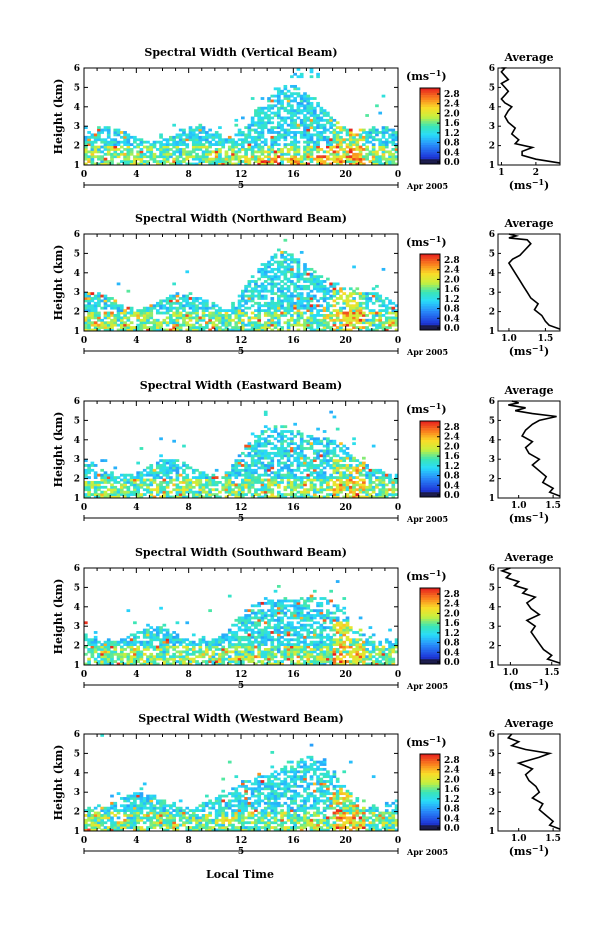 The height and width of the screenshot is (929, 614). What do you see at coordinates (293, 175) in the screenshot?
I see `x-tick-label: 16` at bounding box center [293, 175].